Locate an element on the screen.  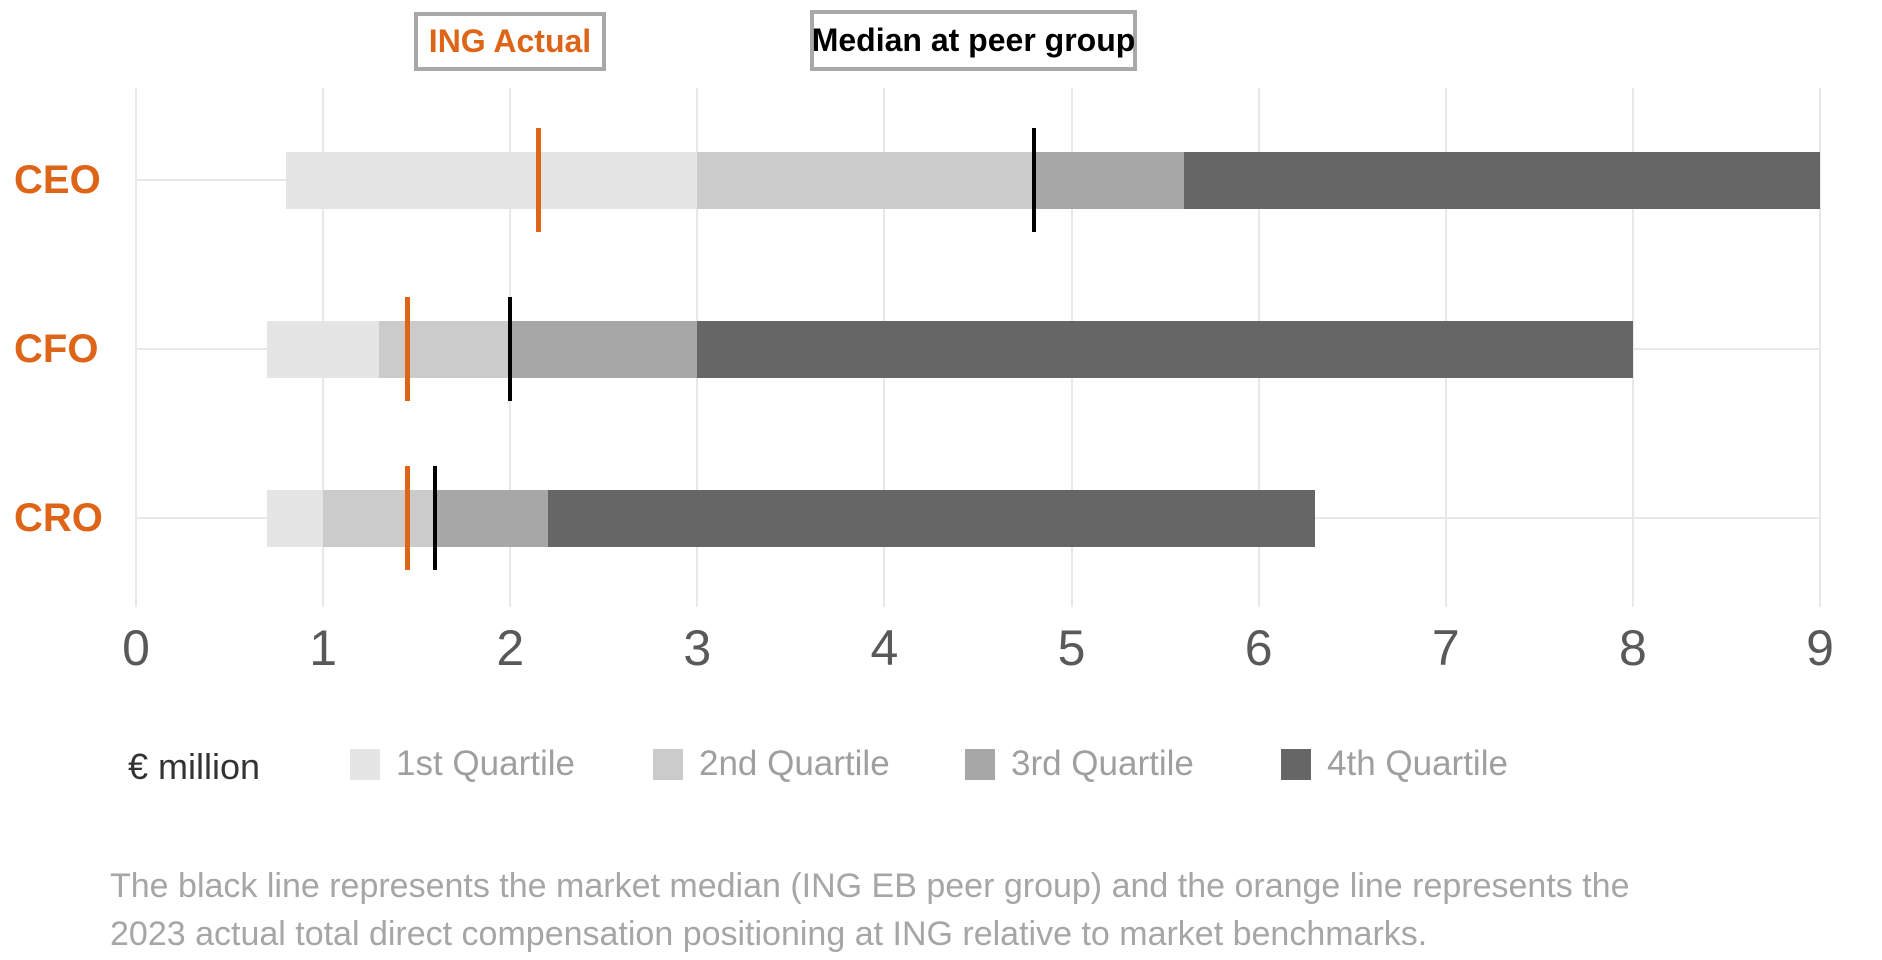
unit-label: € million is located at coordinates (194, 766).